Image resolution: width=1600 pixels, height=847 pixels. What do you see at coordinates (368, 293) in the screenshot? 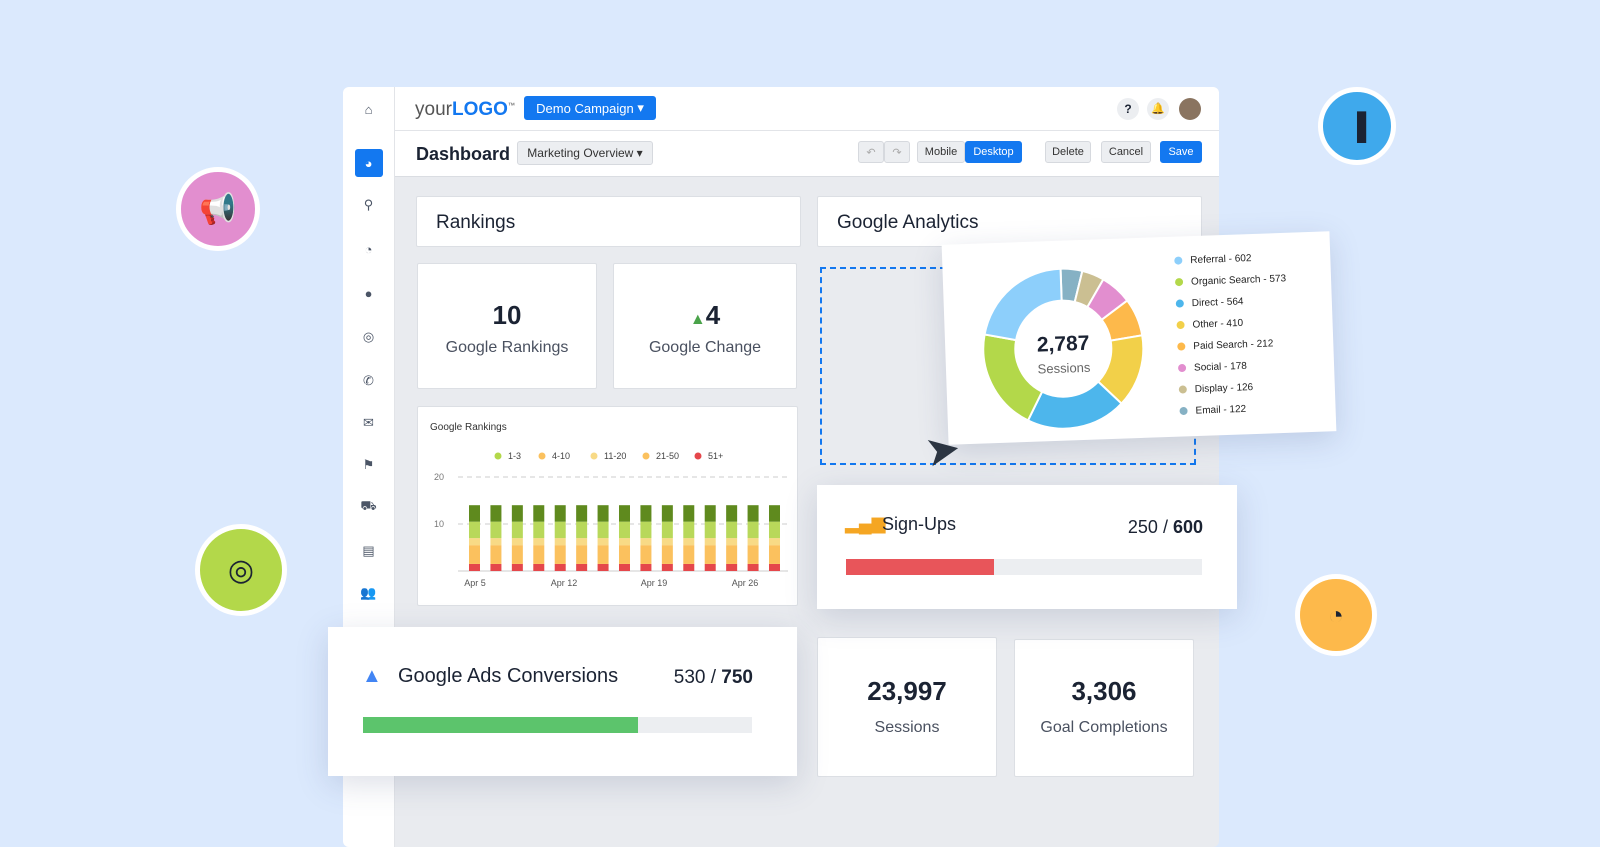
I see `chat-icon: ●` at bounding box center [368, 293].